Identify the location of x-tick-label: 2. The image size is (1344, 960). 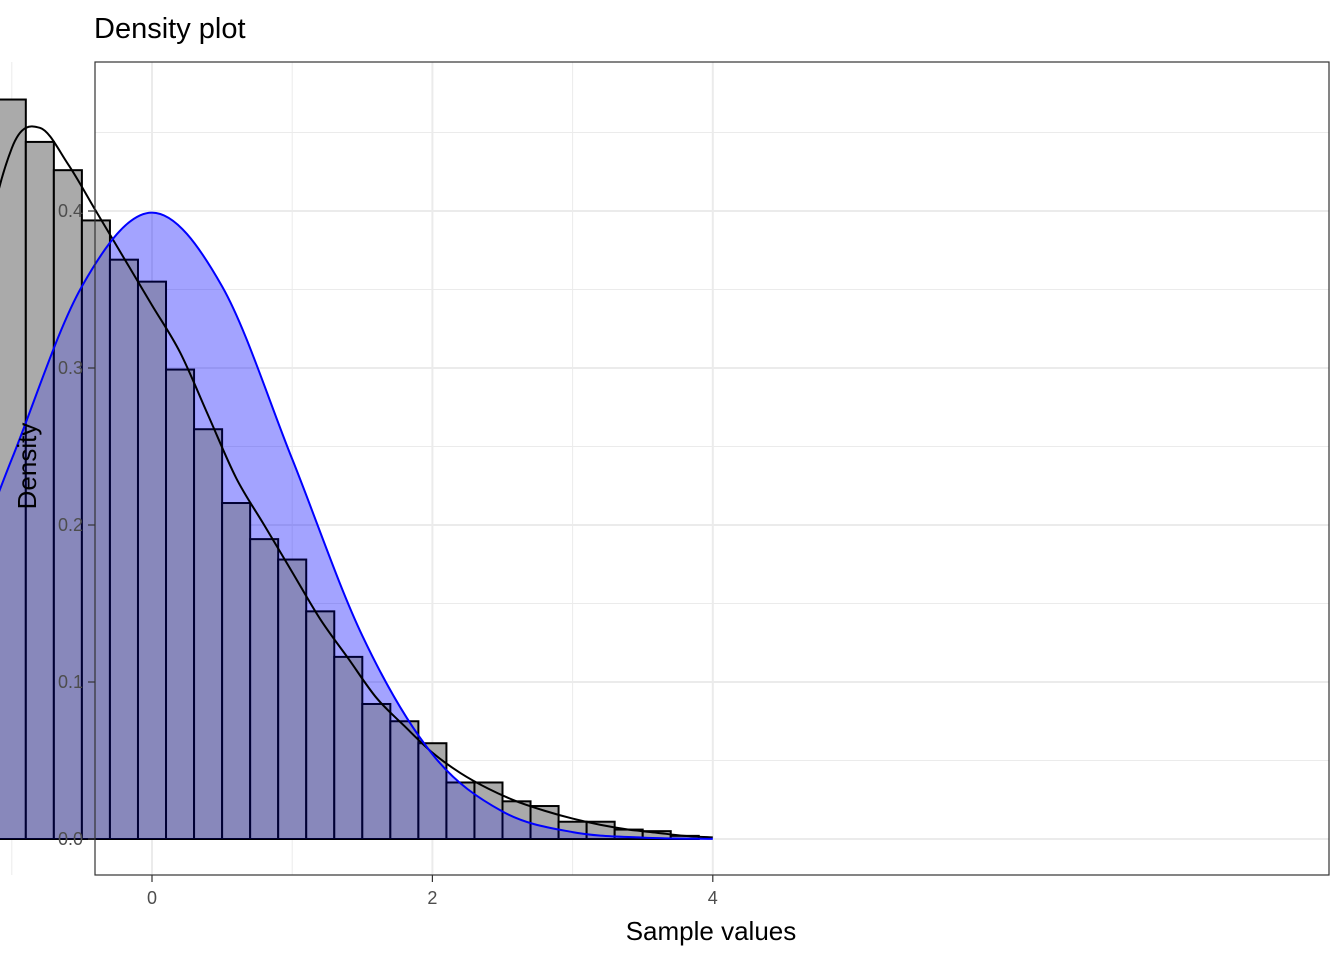
(432, 898).